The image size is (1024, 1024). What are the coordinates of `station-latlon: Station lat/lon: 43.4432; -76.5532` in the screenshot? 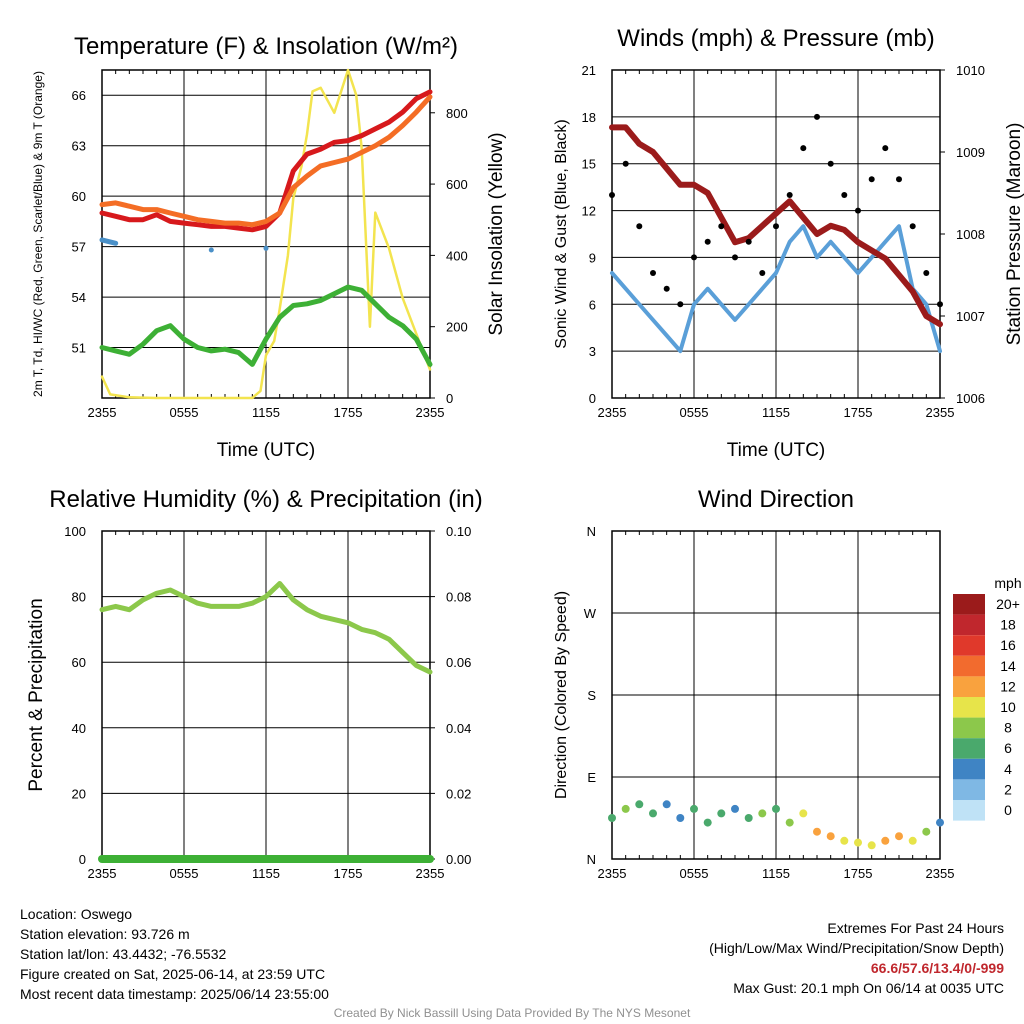 It's located at (123, 954).